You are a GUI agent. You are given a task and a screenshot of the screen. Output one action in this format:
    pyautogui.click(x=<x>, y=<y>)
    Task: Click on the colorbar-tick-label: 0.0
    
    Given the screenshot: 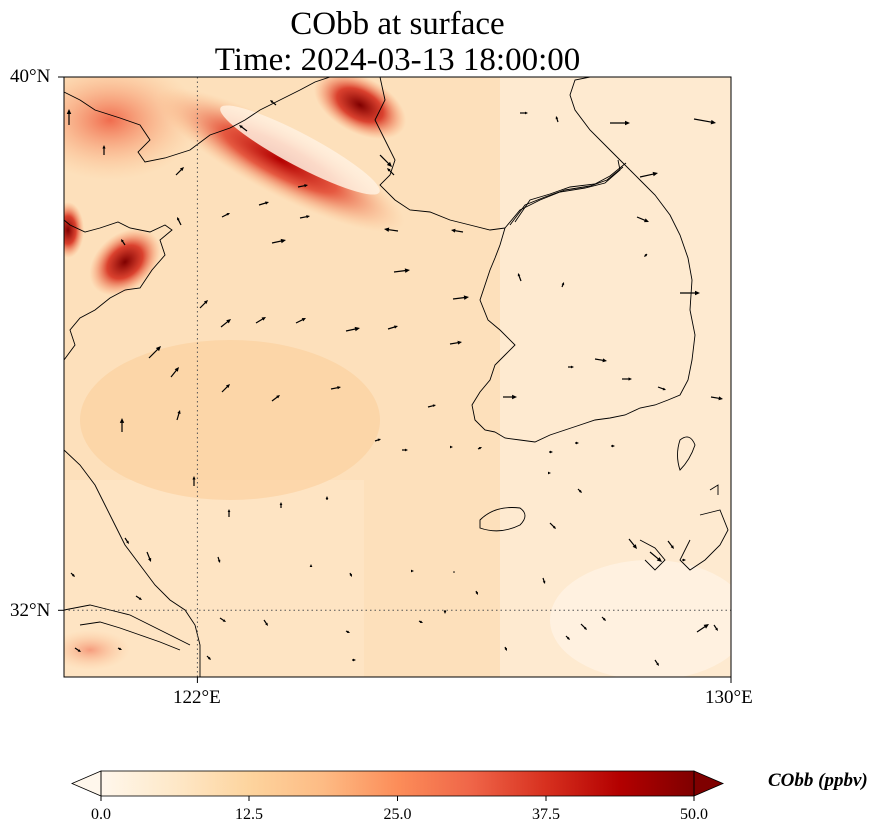 What is the action you would take?
    pyautogui.click(x=101, y=814)
    